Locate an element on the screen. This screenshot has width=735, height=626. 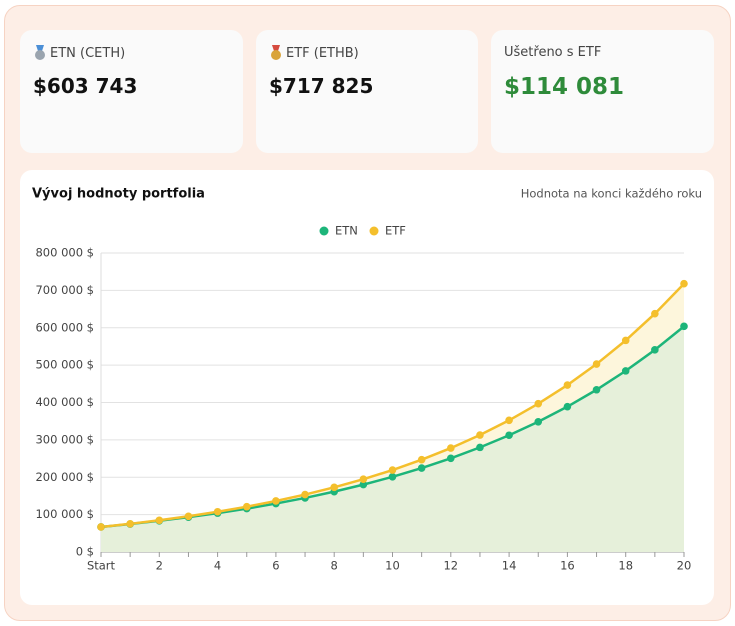
y-tick-label: 300 000 $ is located at coordinates (64, 439).